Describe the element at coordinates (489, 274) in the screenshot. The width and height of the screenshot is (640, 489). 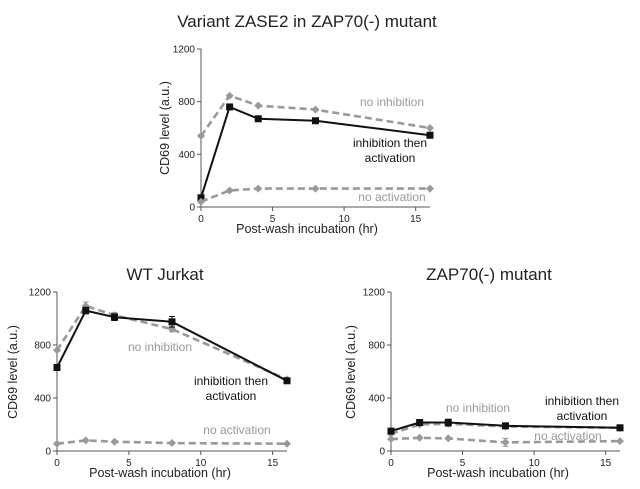
I see `chart-title: ZAP70(-) mutant` at that location.